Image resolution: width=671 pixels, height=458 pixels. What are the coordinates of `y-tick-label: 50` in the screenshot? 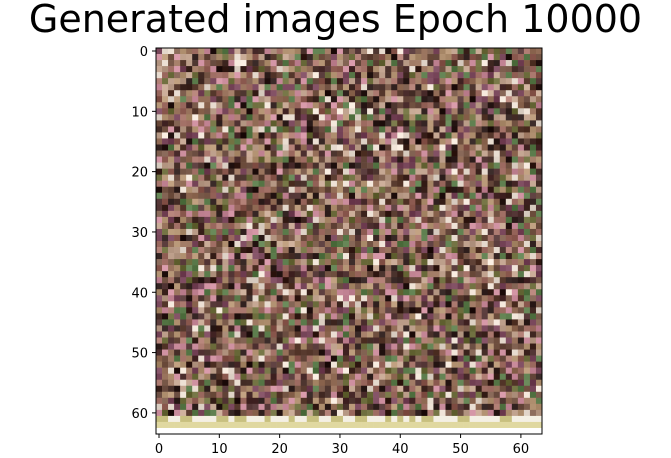 It's located at (139, 354).